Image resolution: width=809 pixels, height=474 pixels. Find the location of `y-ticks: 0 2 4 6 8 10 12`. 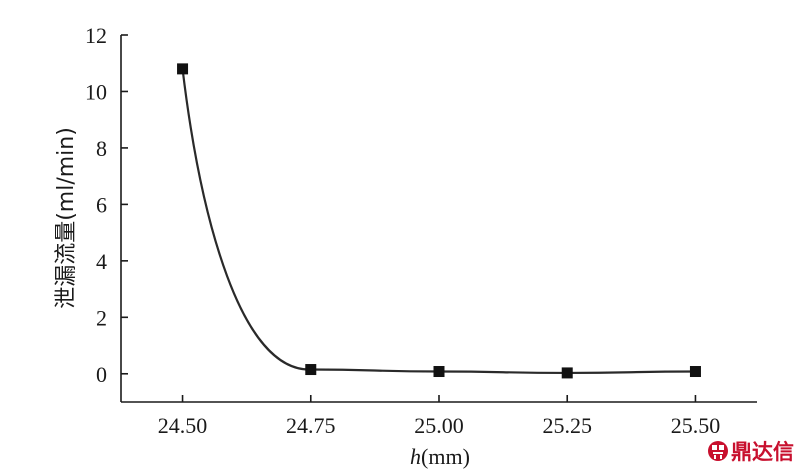

y-ticks: 0 2 4 6 8 10 12 is located at coordinates (106, 205).